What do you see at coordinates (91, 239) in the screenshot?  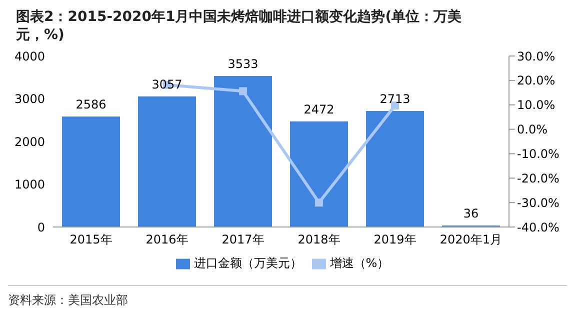 I see `x-tick-label: 2015年` at bounding box center [91, 239].